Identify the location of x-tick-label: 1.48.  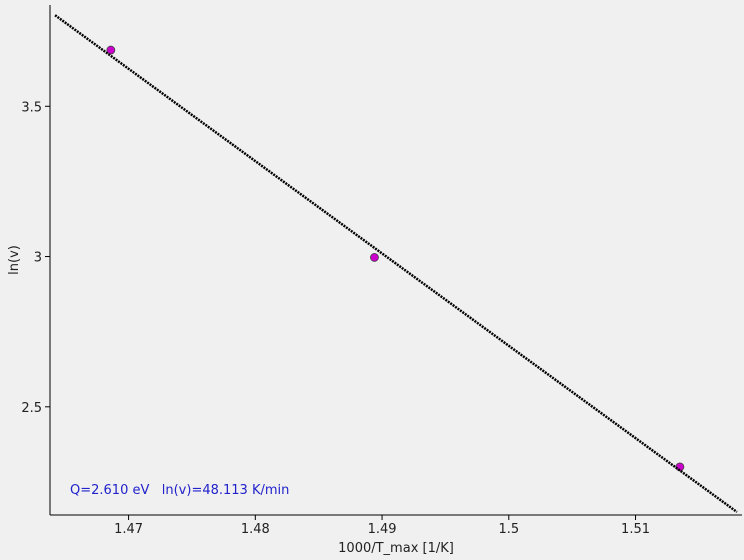
(255, 529).